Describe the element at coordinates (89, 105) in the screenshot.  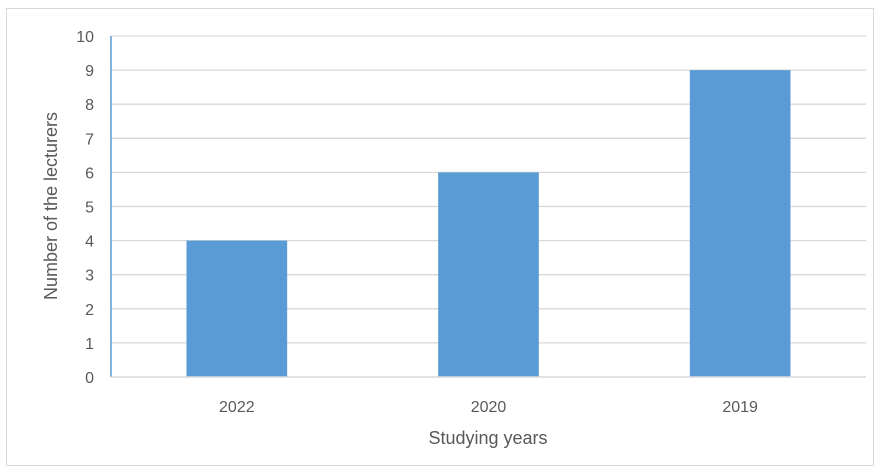
I see `y-tick-label: 8` at that location.